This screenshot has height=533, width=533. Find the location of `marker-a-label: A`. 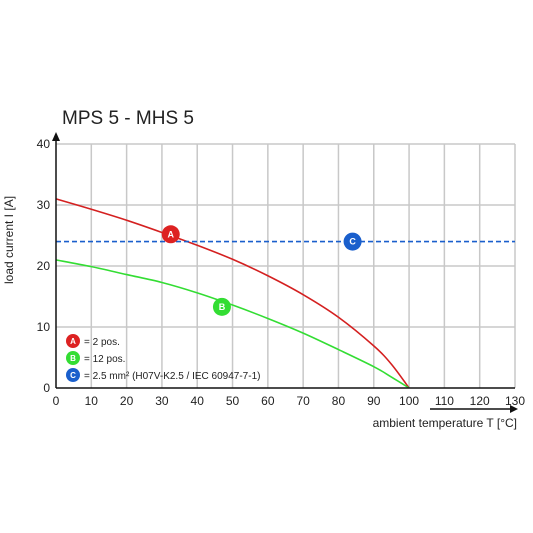

marker-a-label: A is located at coordinates (171, 234).